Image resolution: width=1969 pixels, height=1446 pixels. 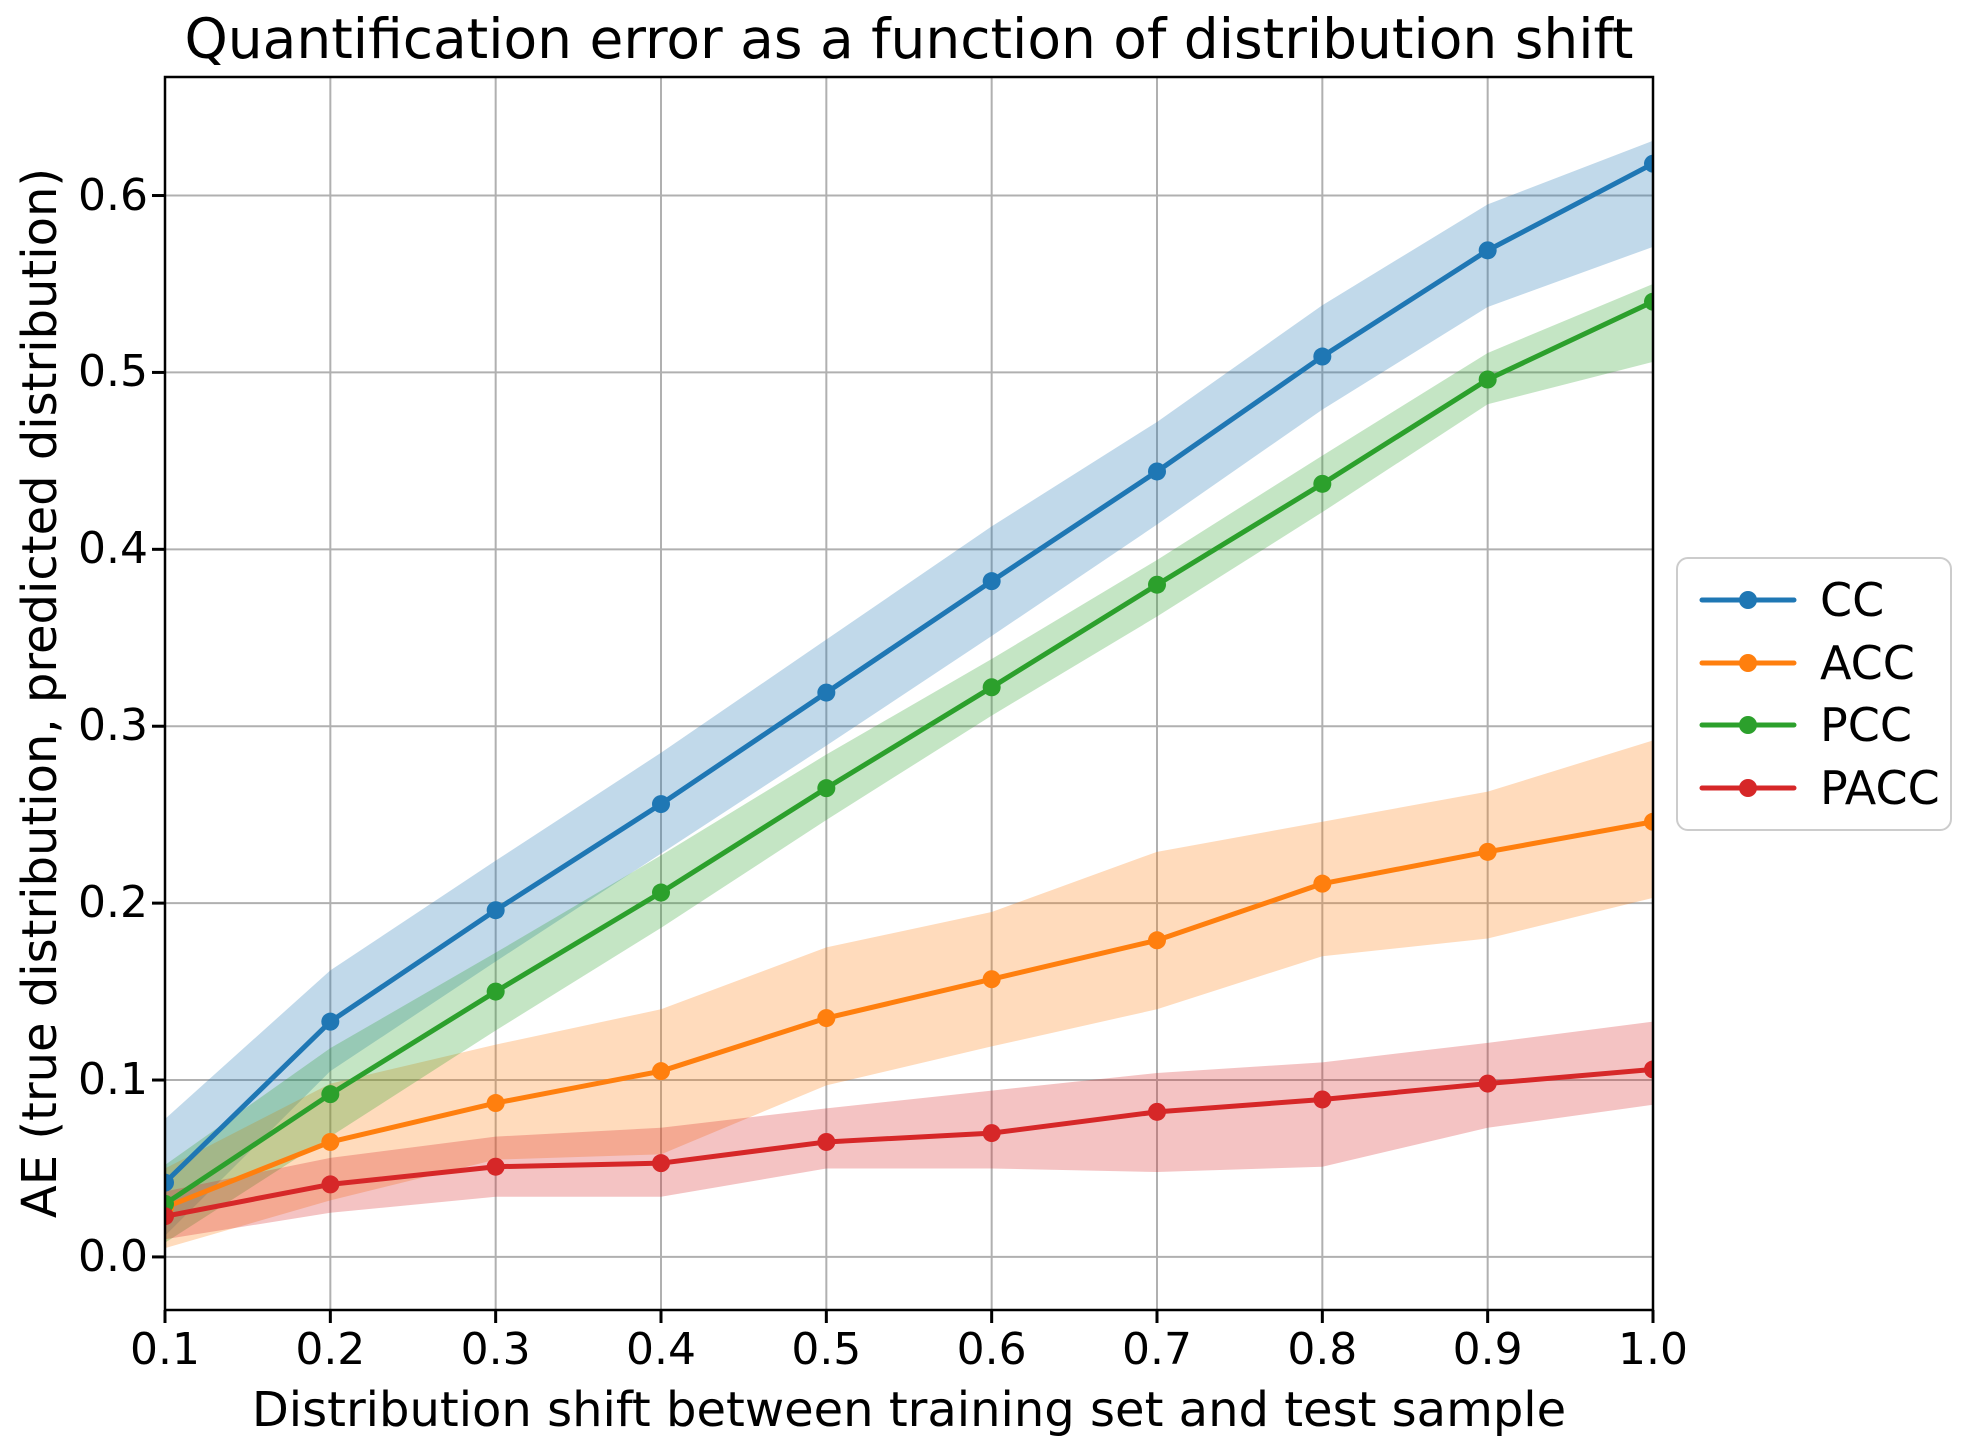 I want to click on y-tick-label: 0.6, so click(x=113, y=195).